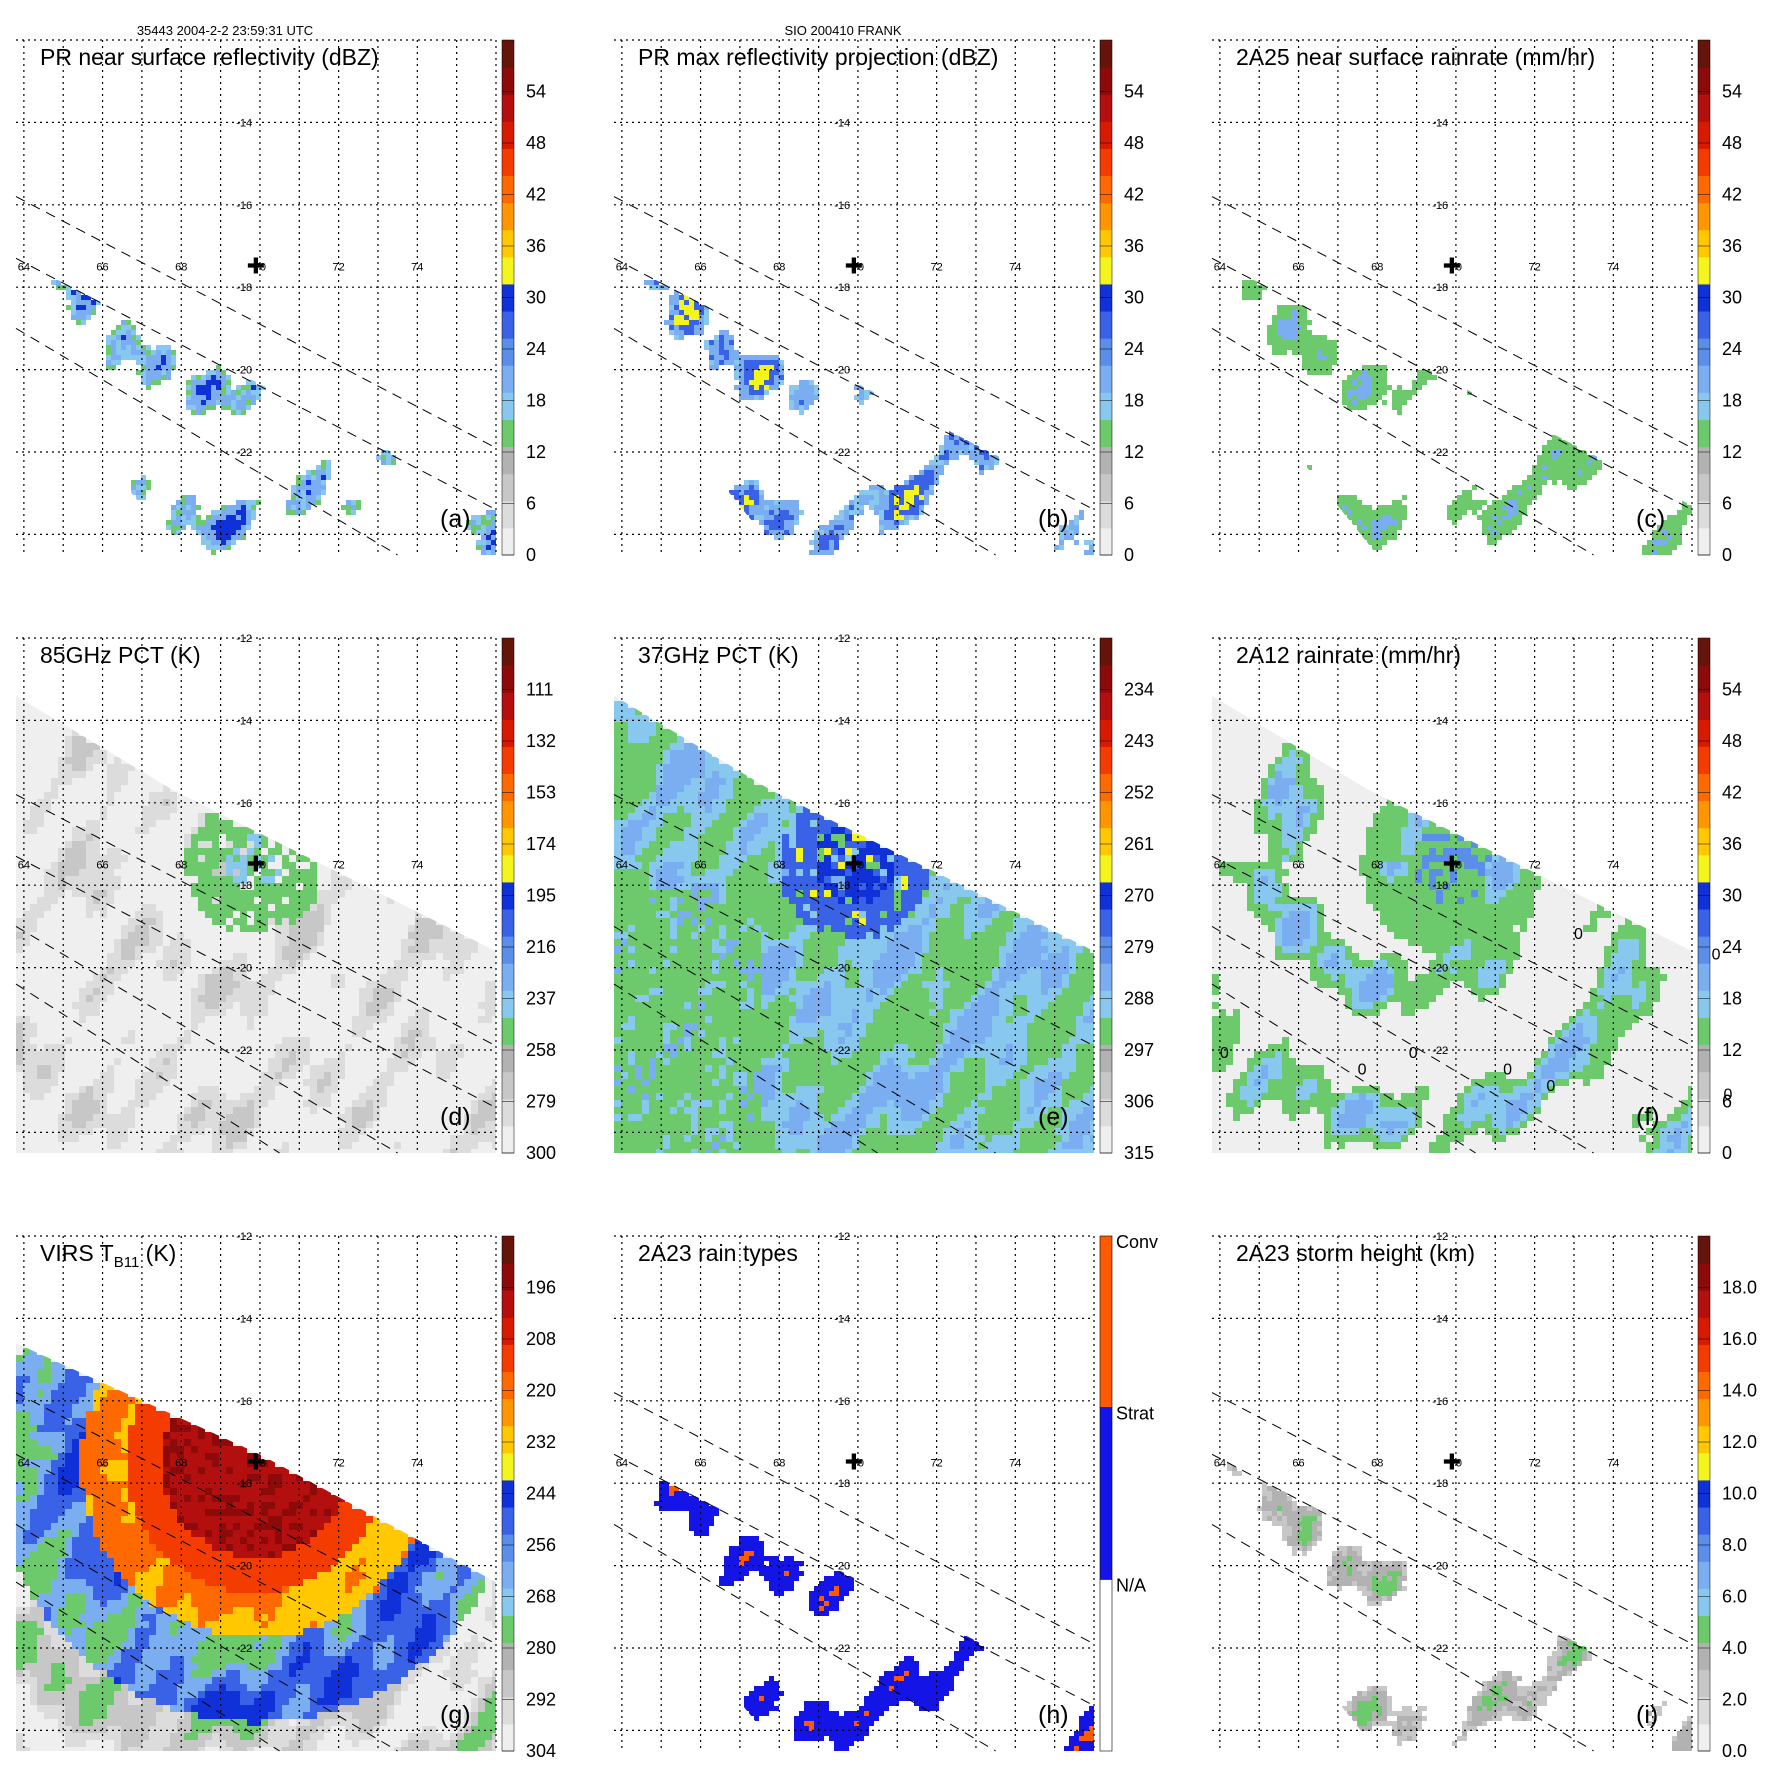  What do you see at coordinates (1459, 1606) in the screenshot?
I see `data-field-i` at bounding box center [1459, 1606].